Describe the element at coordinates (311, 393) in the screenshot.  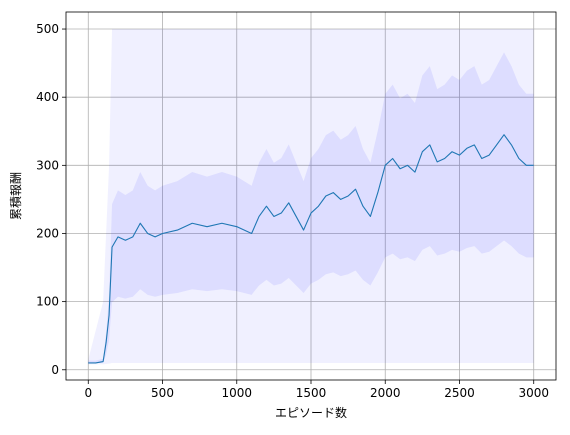
I see `x-tick-label: 1500` at that location.